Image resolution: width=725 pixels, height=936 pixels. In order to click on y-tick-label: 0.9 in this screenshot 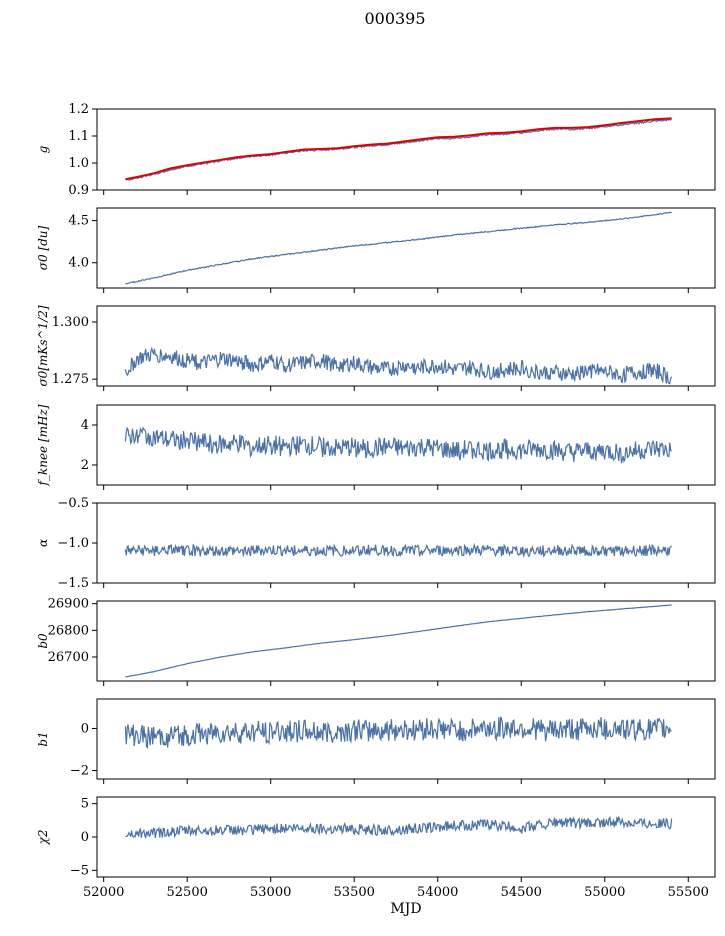, I will do `click(78, 190)`.